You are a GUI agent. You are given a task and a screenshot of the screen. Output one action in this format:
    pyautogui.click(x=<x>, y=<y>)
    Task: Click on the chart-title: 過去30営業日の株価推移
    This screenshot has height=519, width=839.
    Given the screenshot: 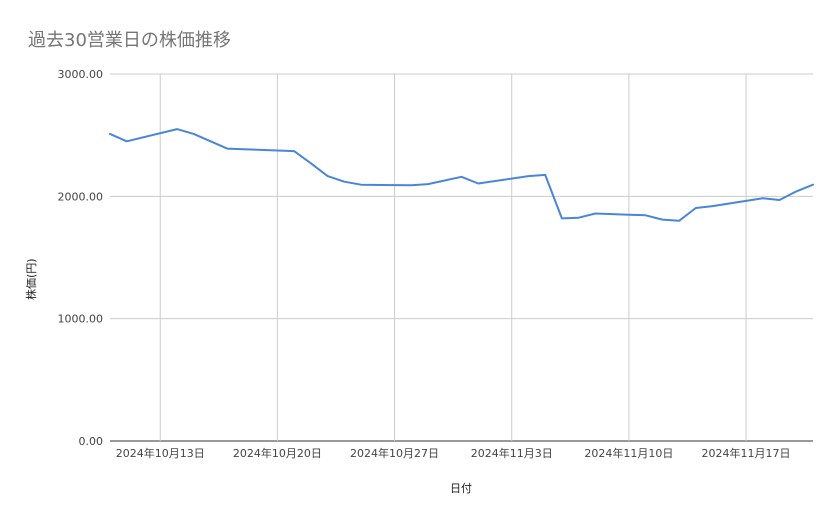 What is the action you would take?
    pyautogui.click(x=129, y=40)
    